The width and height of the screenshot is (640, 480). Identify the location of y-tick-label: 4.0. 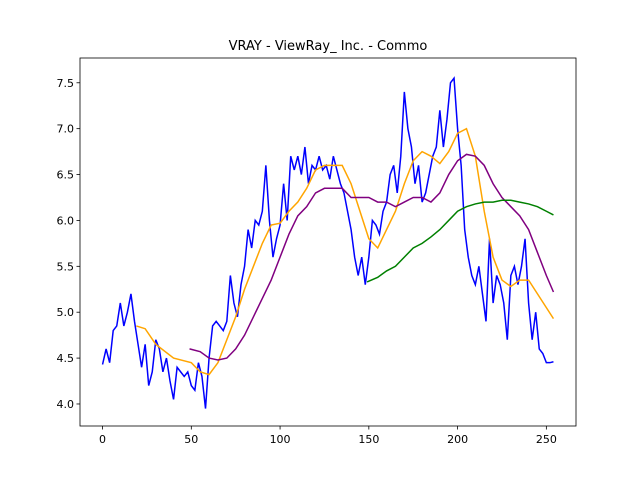
(66, 404).